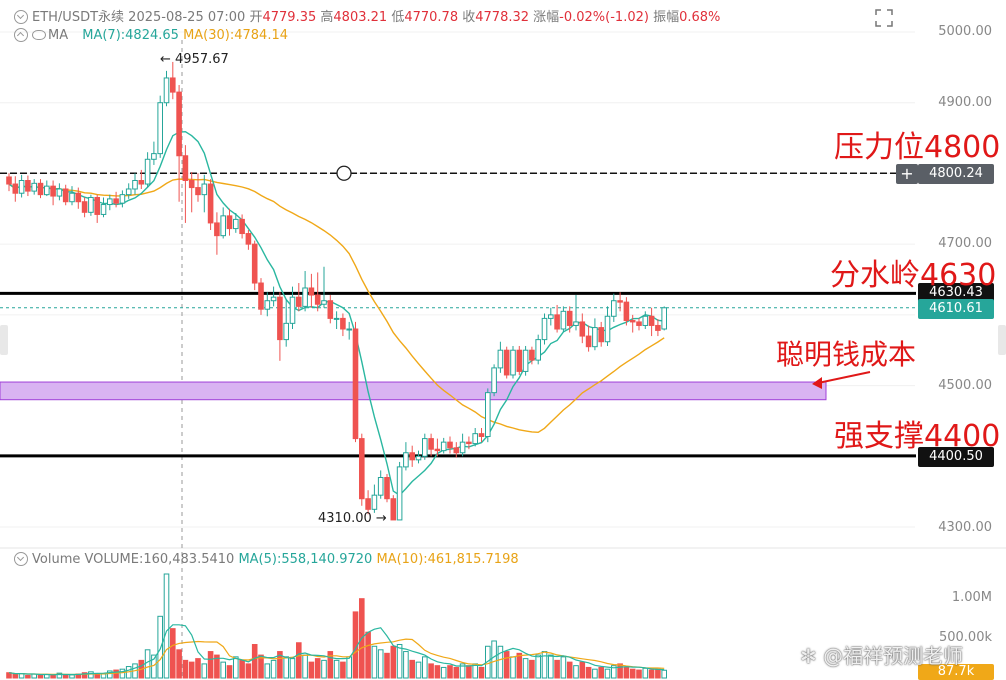 The image size is (1006, 680). Describe the element at coordinates (956, 457) in the screenshot. I see `support-price-tag: 4400.50` at that location.